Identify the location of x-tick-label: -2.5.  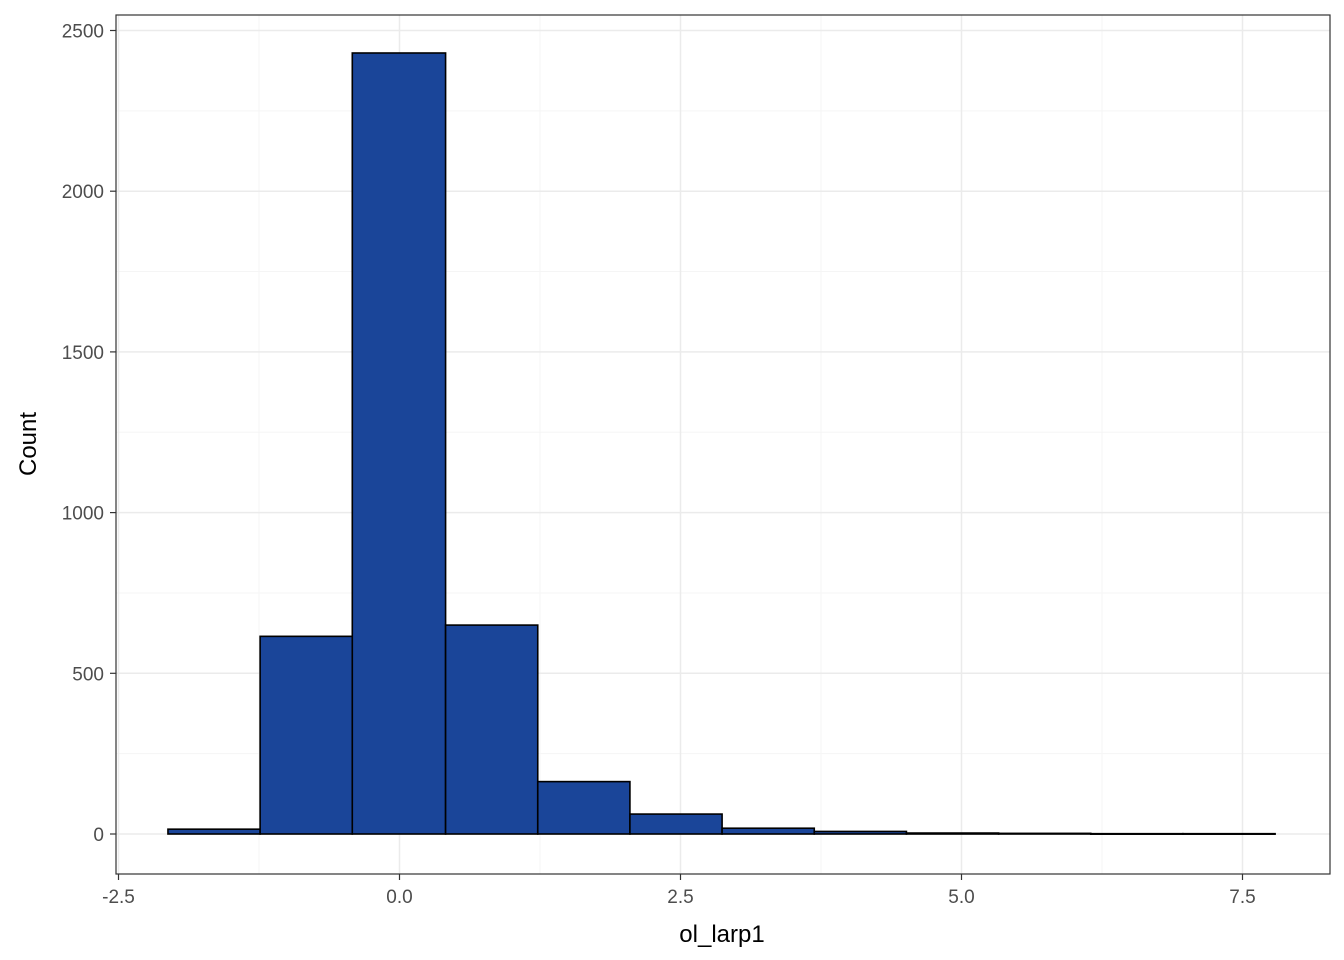
(118, 897).